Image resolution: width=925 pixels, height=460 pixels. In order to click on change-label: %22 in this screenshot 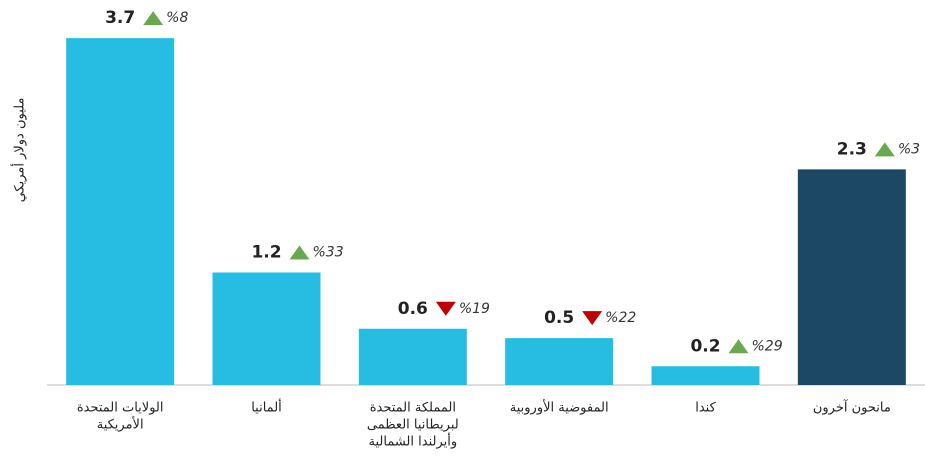, I will do `click(620, 318)`.